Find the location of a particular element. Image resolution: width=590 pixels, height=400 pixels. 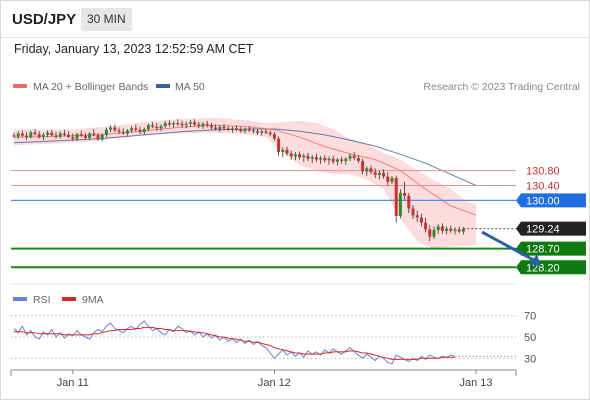

last-price-label: 129.24 is located at coordinates (543, 230).